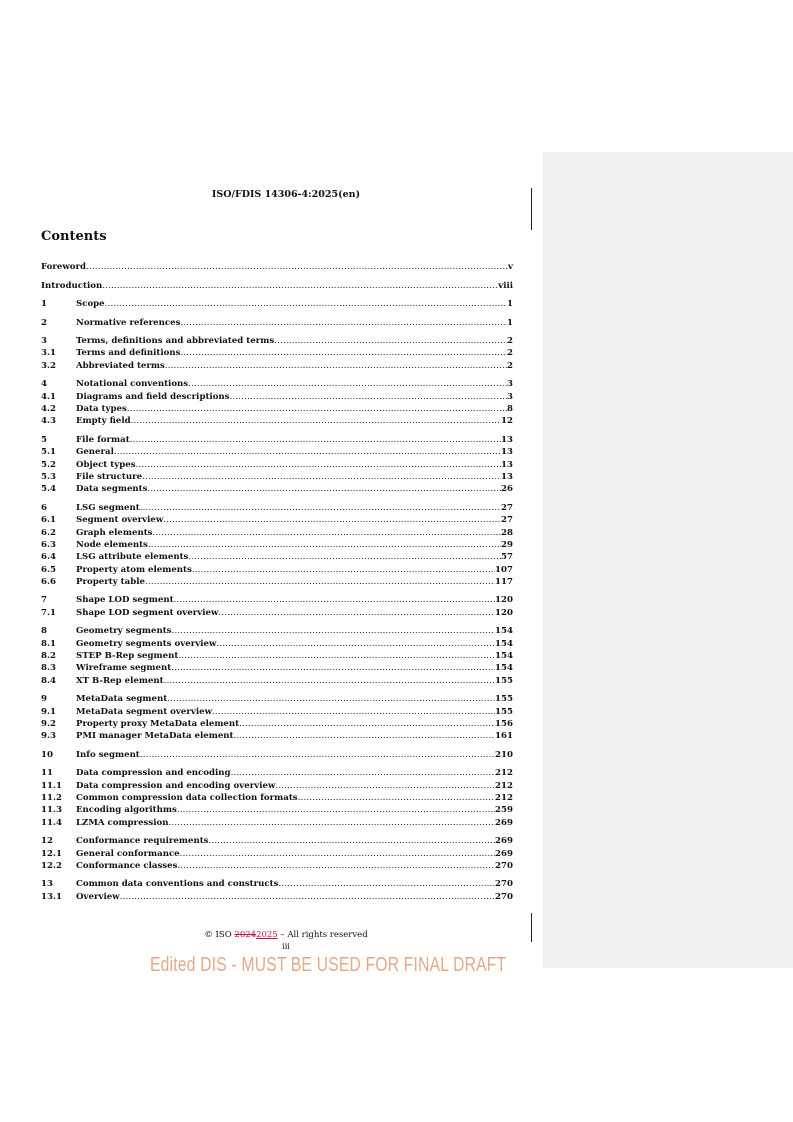 This screenshot has width=793, height=1122. I want to click on toc-entry-page: 212, so click(504, 785).